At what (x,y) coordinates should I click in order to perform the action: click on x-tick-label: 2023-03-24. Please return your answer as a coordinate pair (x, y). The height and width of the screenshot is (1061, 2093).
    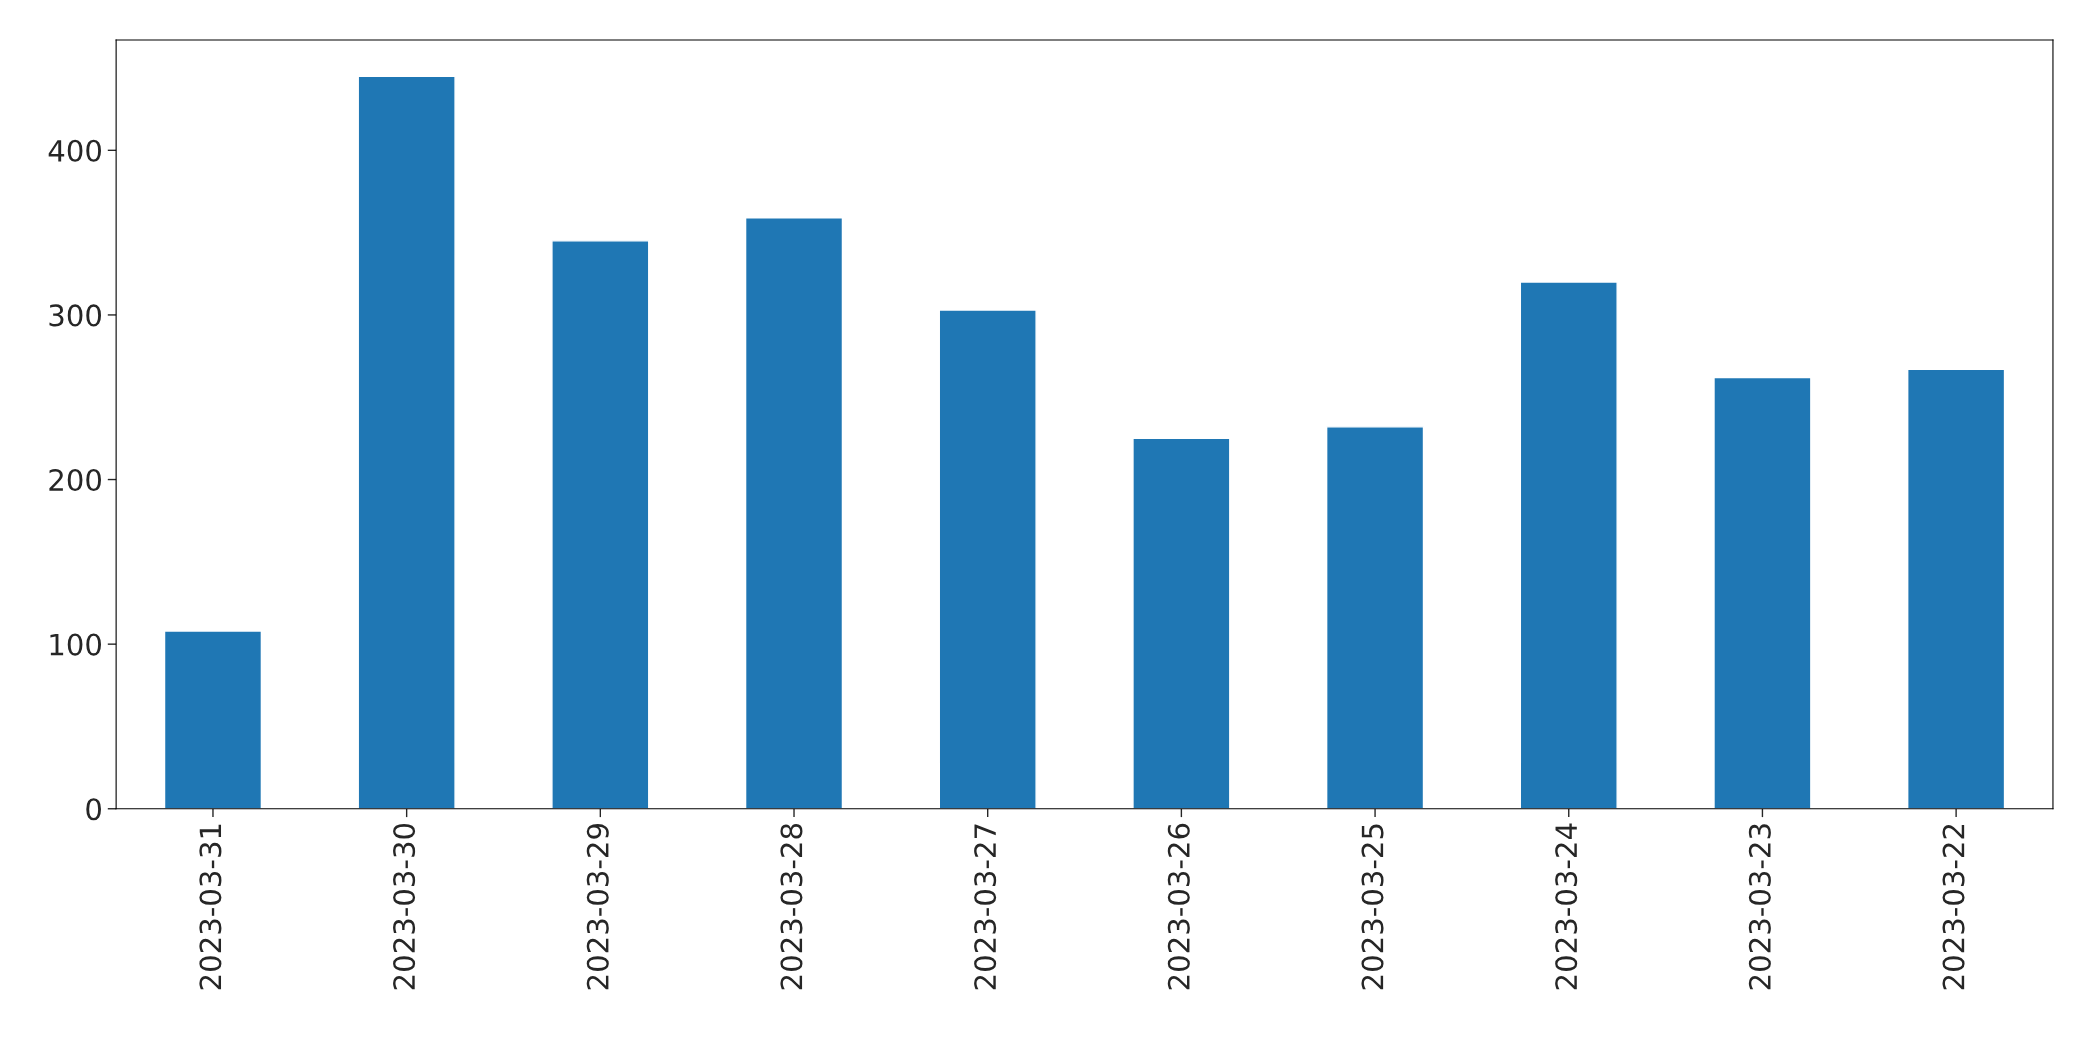
    Looking at the image, I should click on (1566, 906).